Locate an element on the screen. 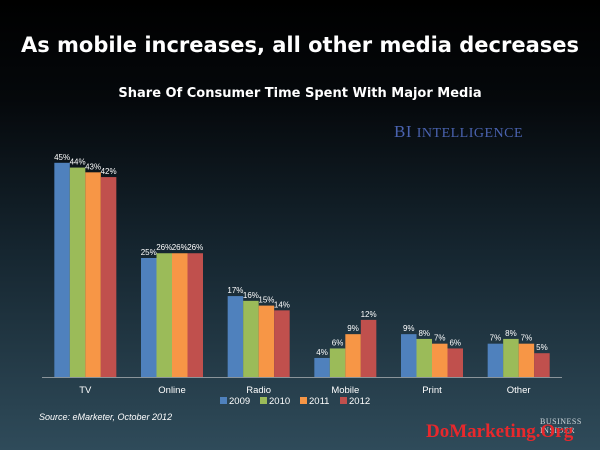 The height and width of the screenshot is (450, 600). category-label-mobile: Mobile is located at coordinates (345, 390).